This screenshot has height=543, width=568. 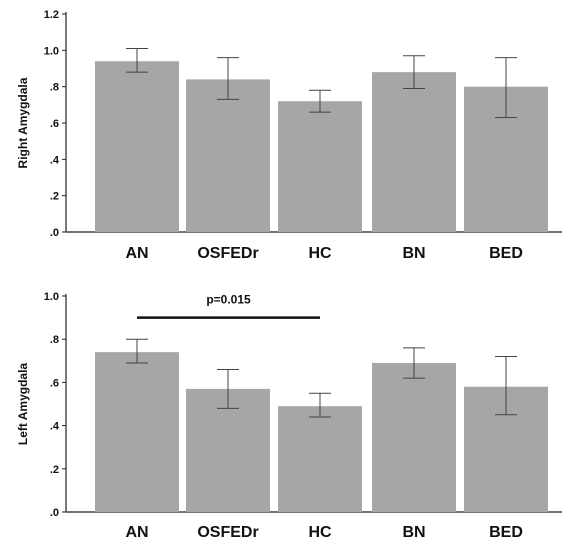 What do you see at coordinates (51, 15) in the screenshot?
I see `y-tick-label: 1.2` at bounding box center [51, 15].